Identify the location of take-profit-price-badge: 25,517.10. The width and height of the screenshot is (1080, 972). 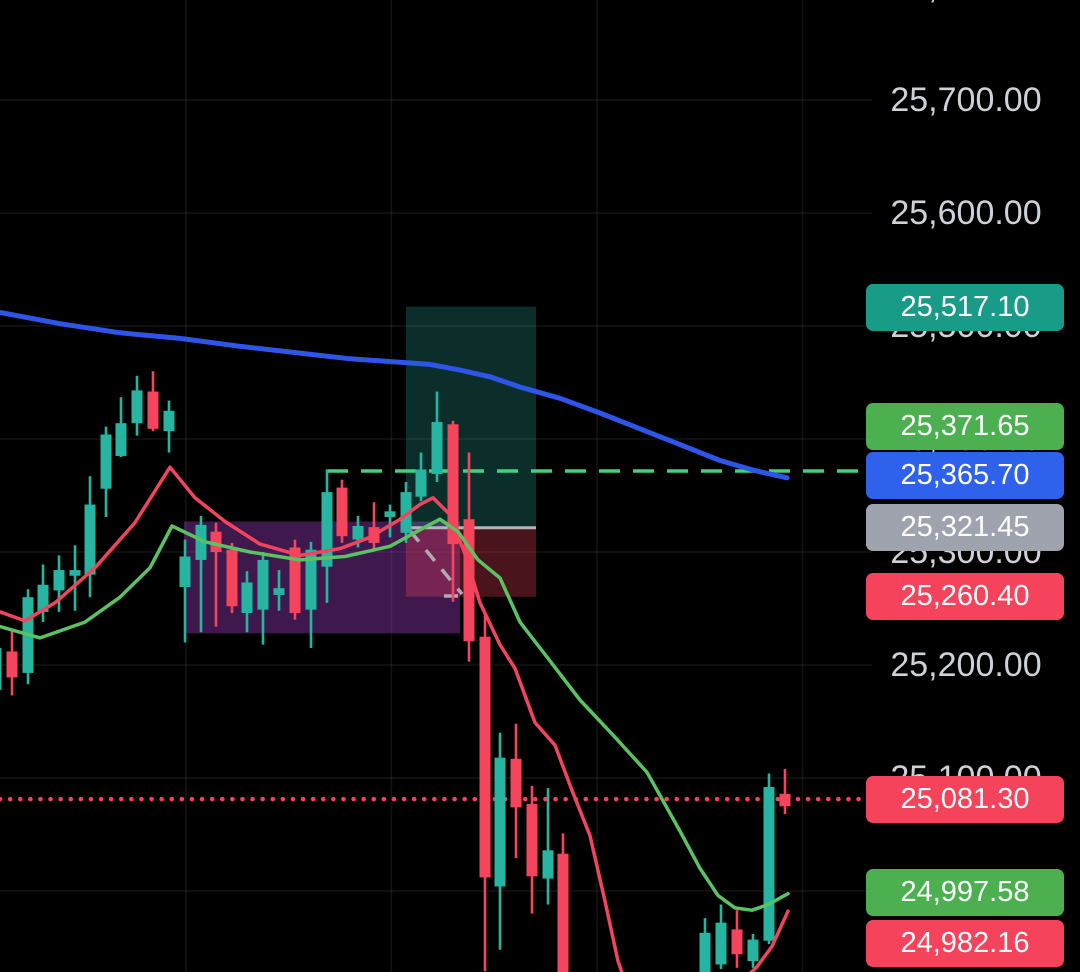
(965, 307).